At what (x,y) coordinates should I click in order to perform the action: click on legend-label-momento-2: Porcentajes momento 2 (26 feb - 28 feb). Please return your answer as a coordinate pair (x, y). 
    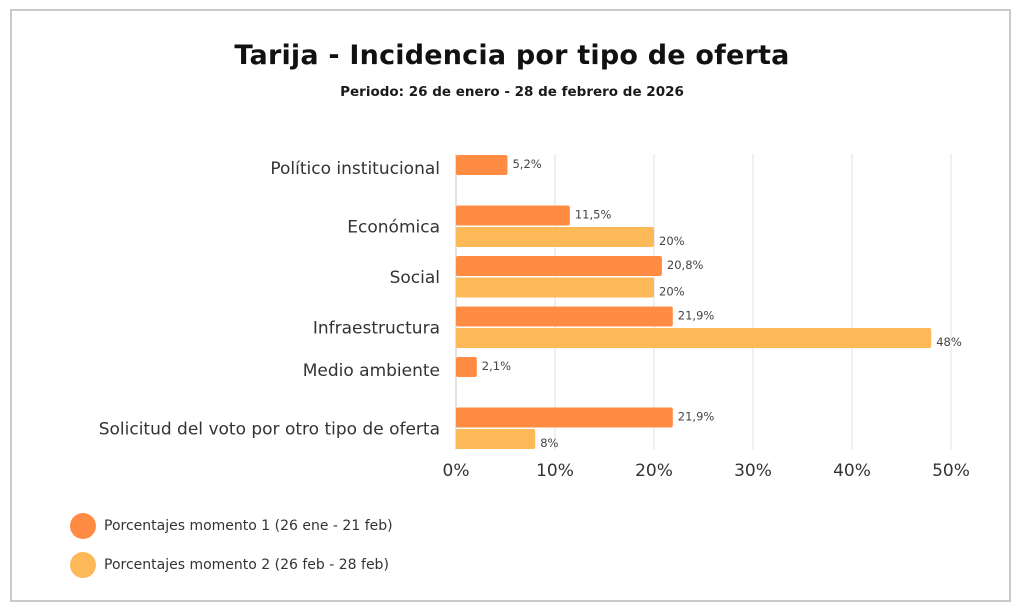
    Looking at the image, I should click on (246, 564).